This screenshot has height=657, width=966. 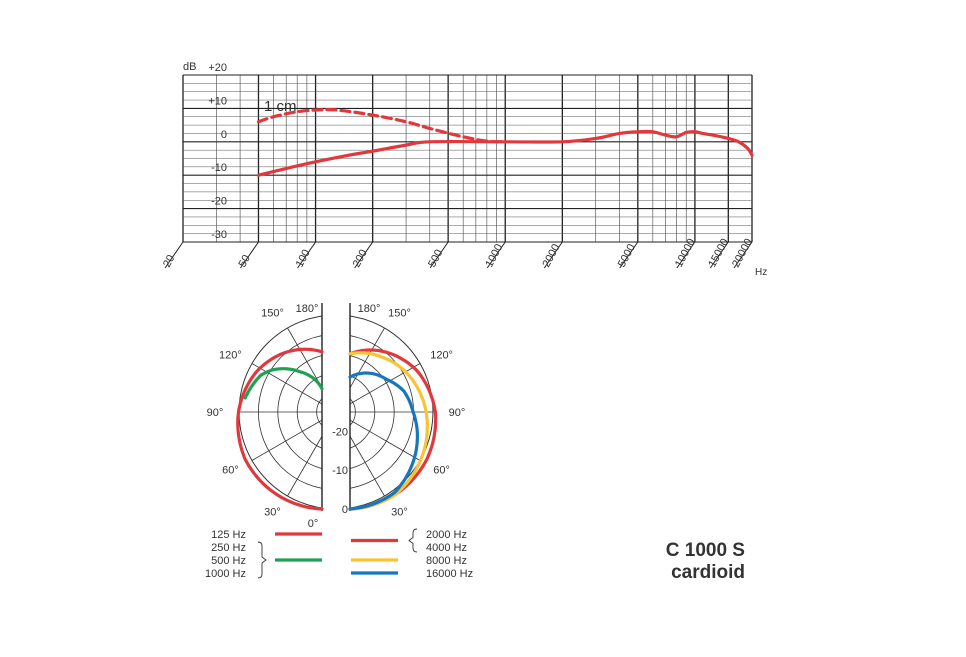 I want to click on y-tick-label: +10, so click(x=217, y=101).